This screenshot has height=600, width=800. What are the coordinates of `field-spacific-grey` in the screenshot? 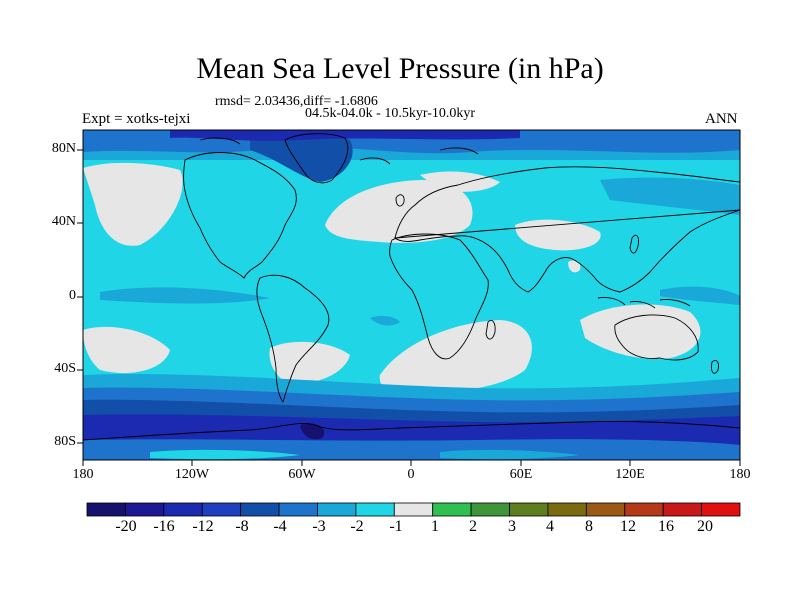 It's located at (126, 350).